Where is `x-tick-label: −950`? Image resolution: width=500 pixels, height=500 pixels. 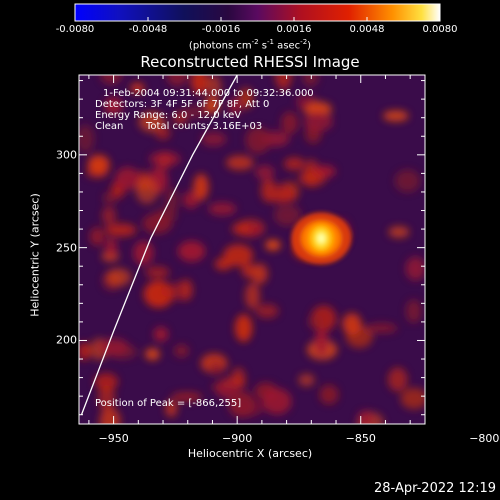 x-tick-label: −950 is located at coordinates (113, 438).